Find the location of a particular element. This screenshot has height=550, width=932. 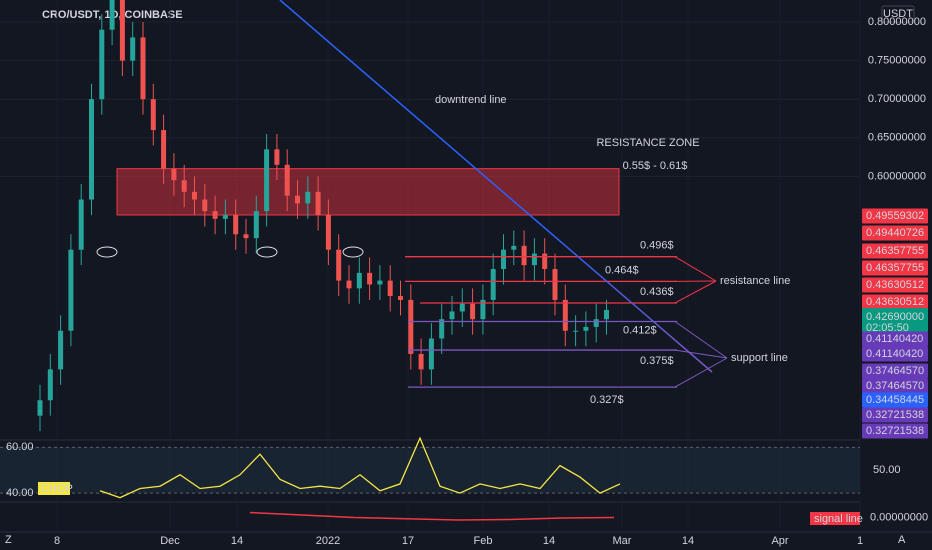

currency-box is located at coordinates (898, 14).